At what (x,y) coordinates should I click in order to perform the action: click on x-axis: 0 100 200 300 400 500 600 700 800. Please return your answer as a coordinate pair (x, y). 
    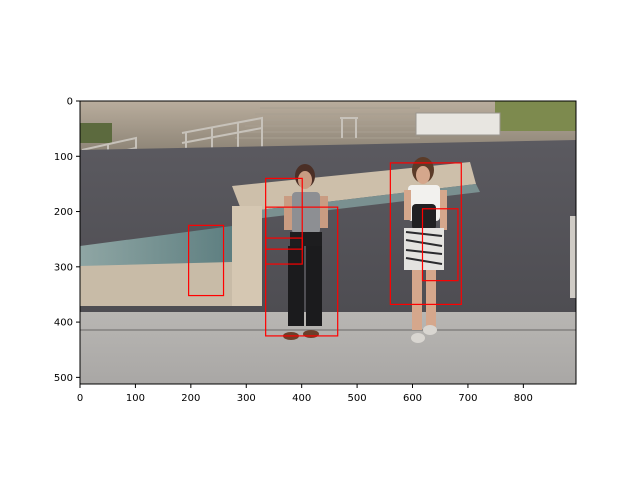
    Looking at the image, I should click on (305, 394).